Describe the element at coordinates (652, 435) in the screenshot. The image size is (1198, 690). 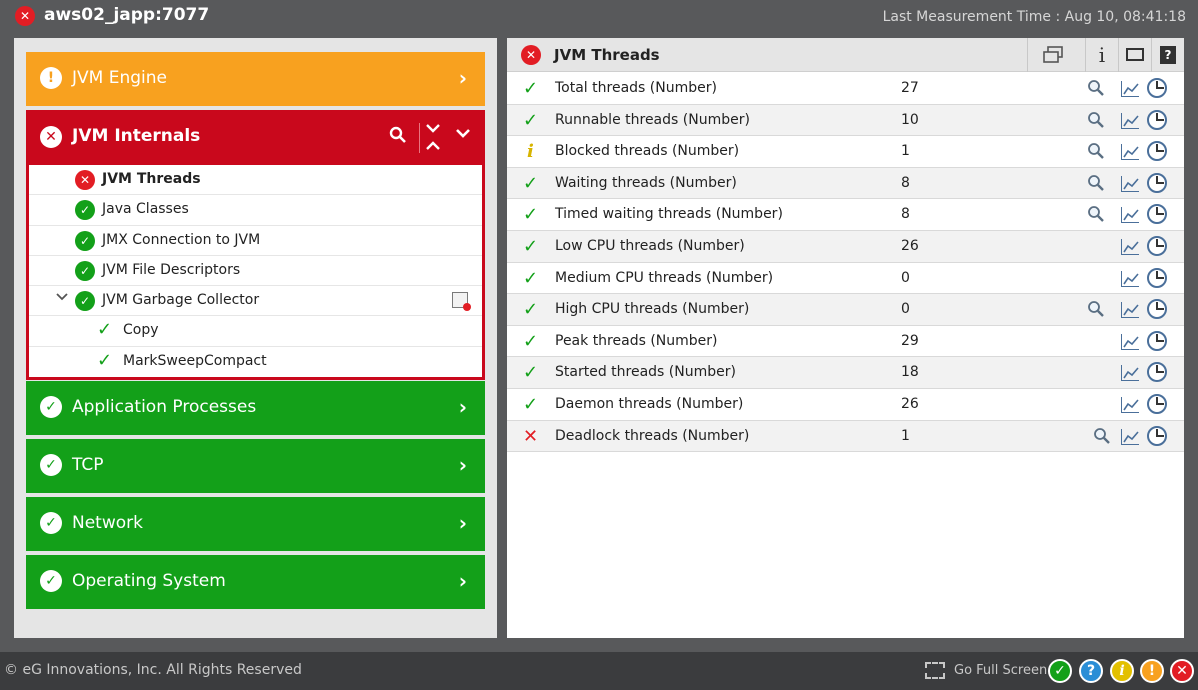
I see `measure-name: Deadlock threads (Number)` at that location.